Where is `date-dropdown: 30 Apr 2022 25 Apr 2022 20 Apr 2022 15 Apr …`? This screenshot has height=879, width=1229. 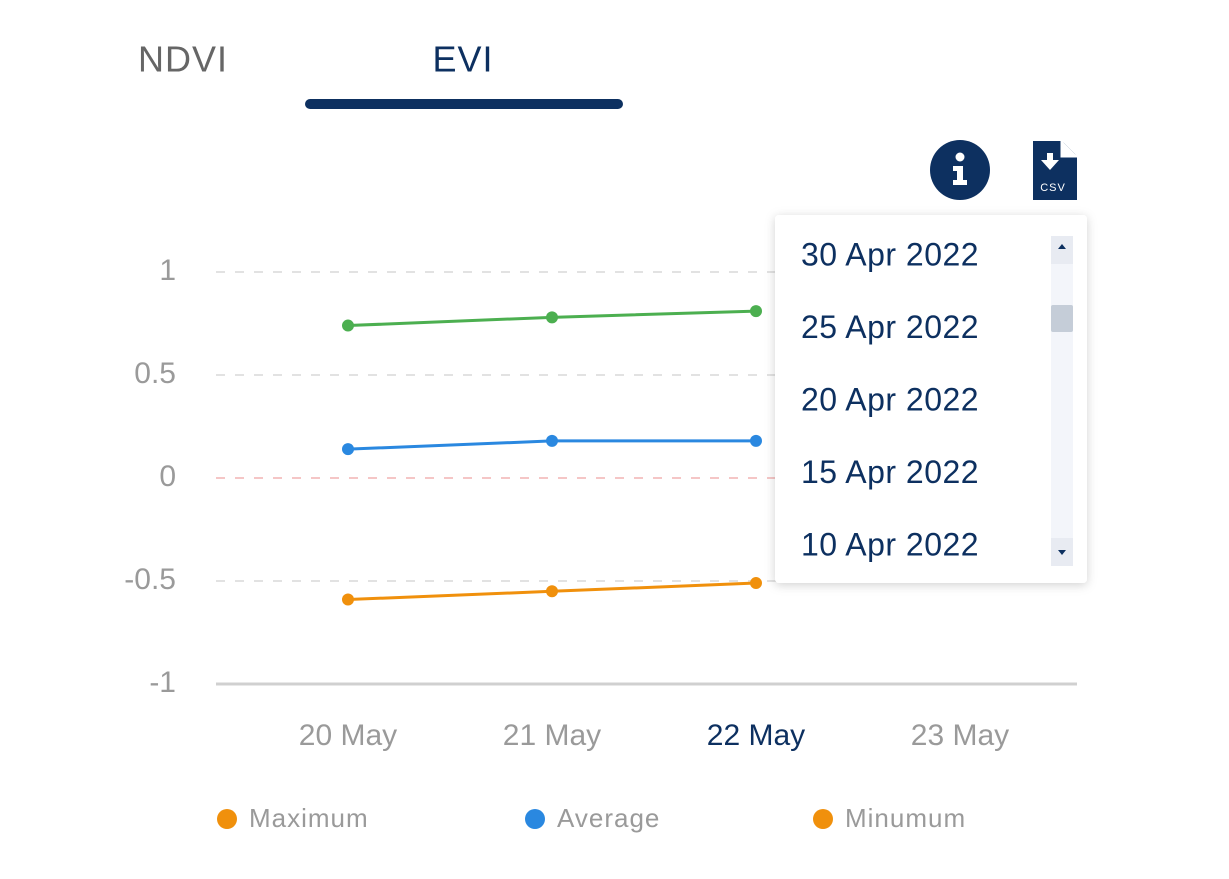 date-dropdown: 30 Apr 2022 25 Apr 2022 20 Apr 2022 15 Apr … is located at coordinates (931, 399).